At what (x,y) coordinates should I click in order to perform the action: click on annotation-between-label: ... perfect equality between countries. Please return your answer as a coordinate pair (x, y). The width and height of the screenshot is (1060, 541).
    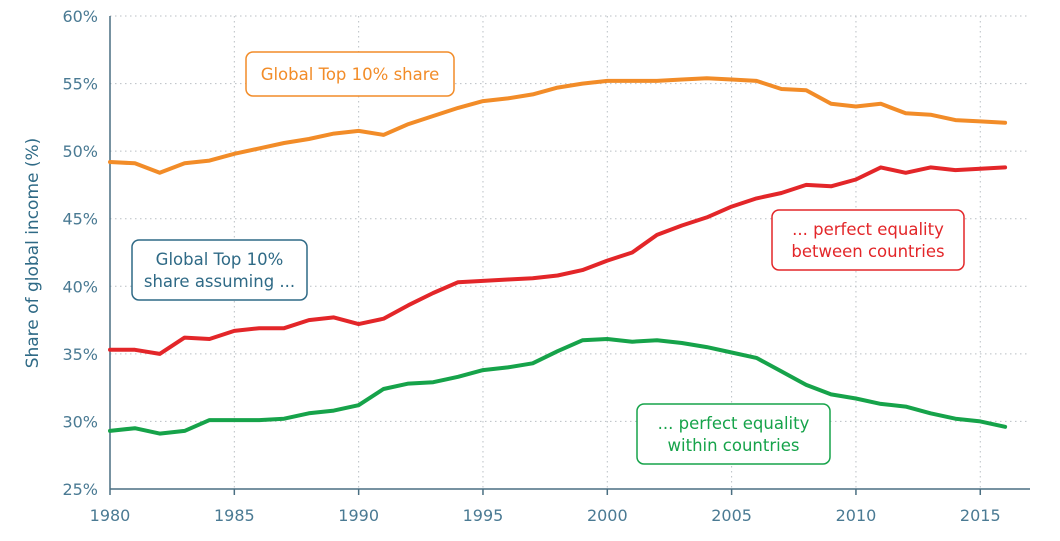
    Looking at the image, I should click on (868, 240).